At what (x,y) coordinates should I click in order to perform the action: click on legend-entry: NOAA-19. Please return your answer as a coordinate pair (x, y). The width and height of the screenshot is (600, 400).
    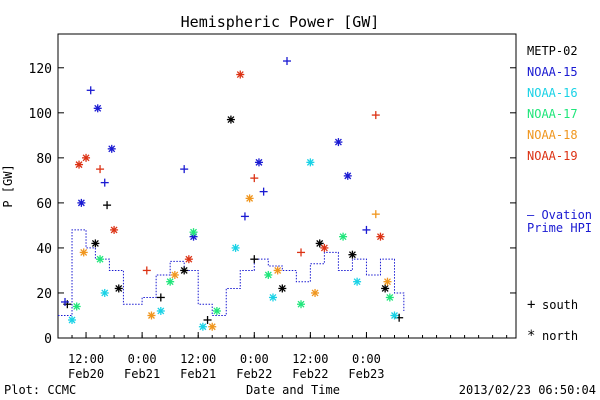
    Looking at the image, I should click on (552, 156).